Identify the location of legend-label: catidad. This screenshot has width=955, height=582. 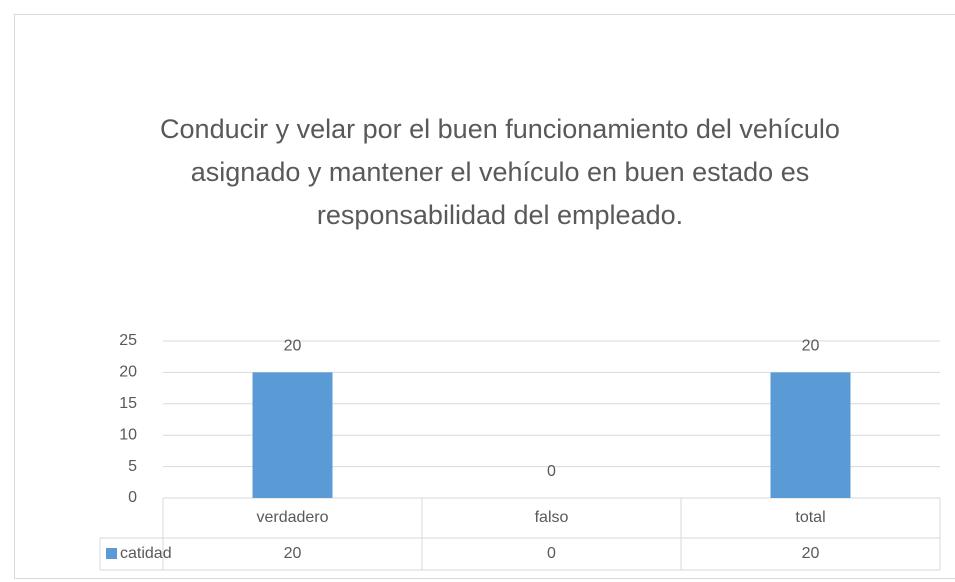
(146, 553).